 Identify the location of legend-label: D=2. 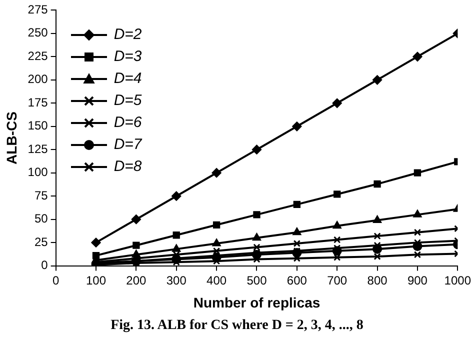
(128, 35).